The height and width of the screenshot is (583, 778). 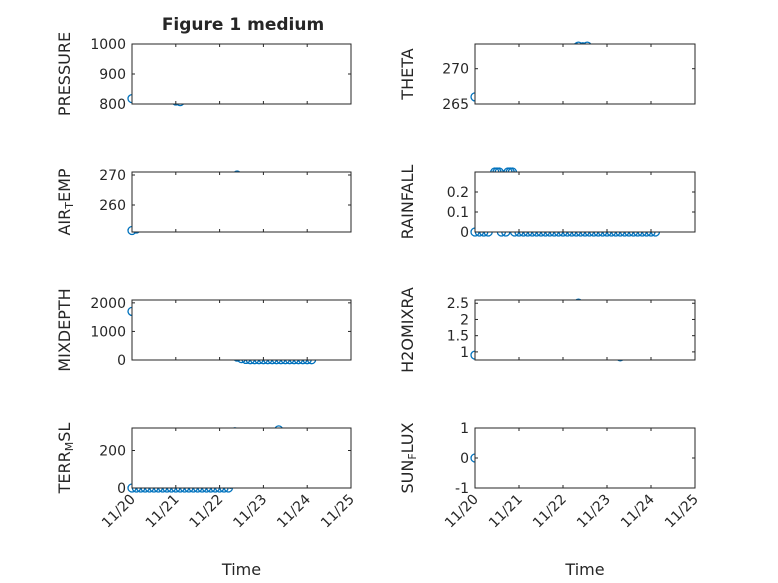 I want to click on y-tick-label: 1.5, so click(x=458, y=337).